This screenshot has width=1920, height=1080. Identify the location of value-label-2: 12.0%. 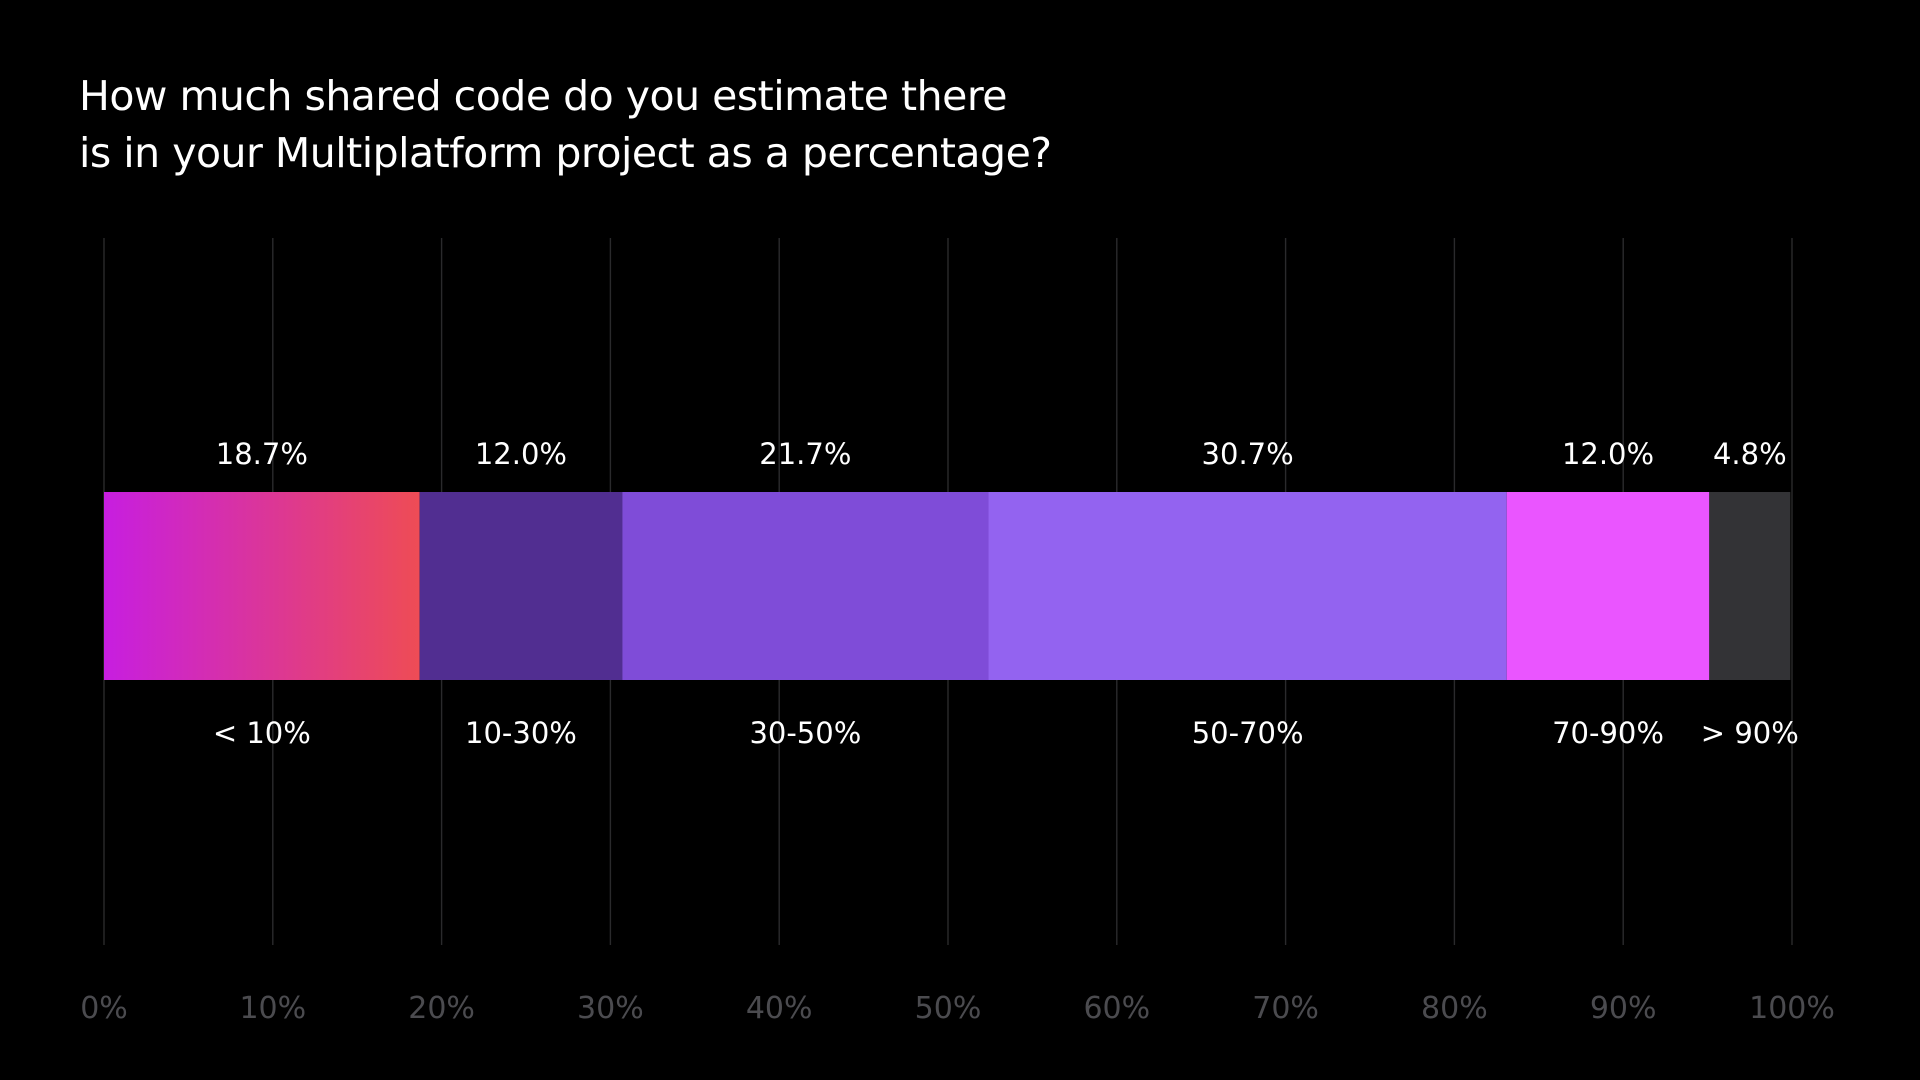
(521, 454).